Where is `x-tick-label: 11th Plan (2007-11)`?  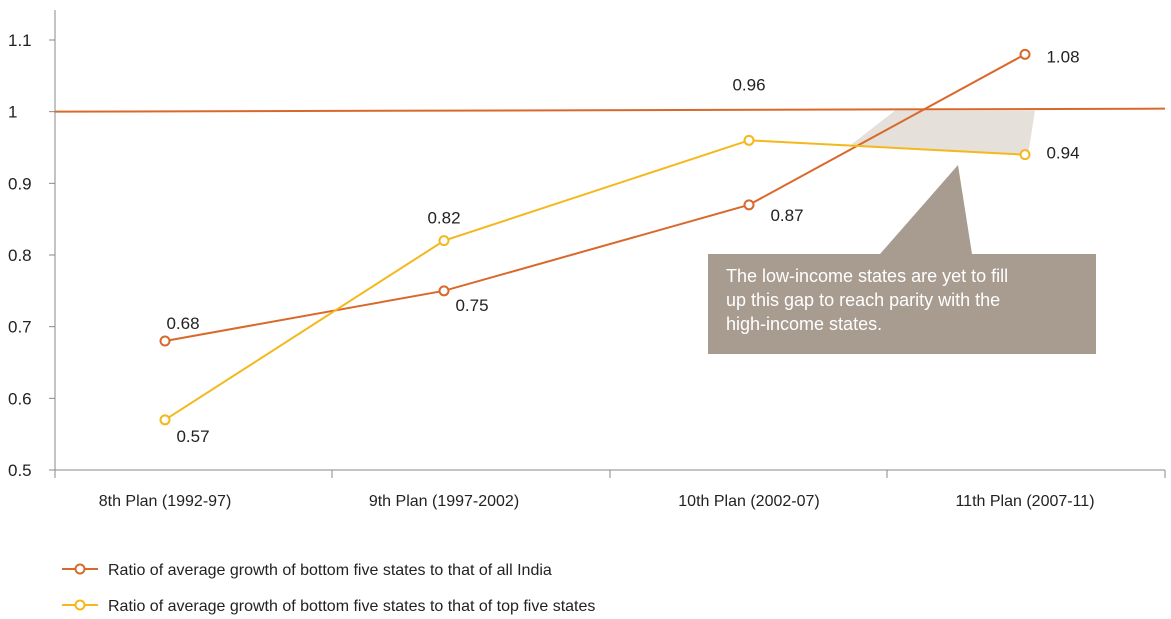 x-tick-label: 11th Plan (2007-11) is located at coordinates (1024, 501).